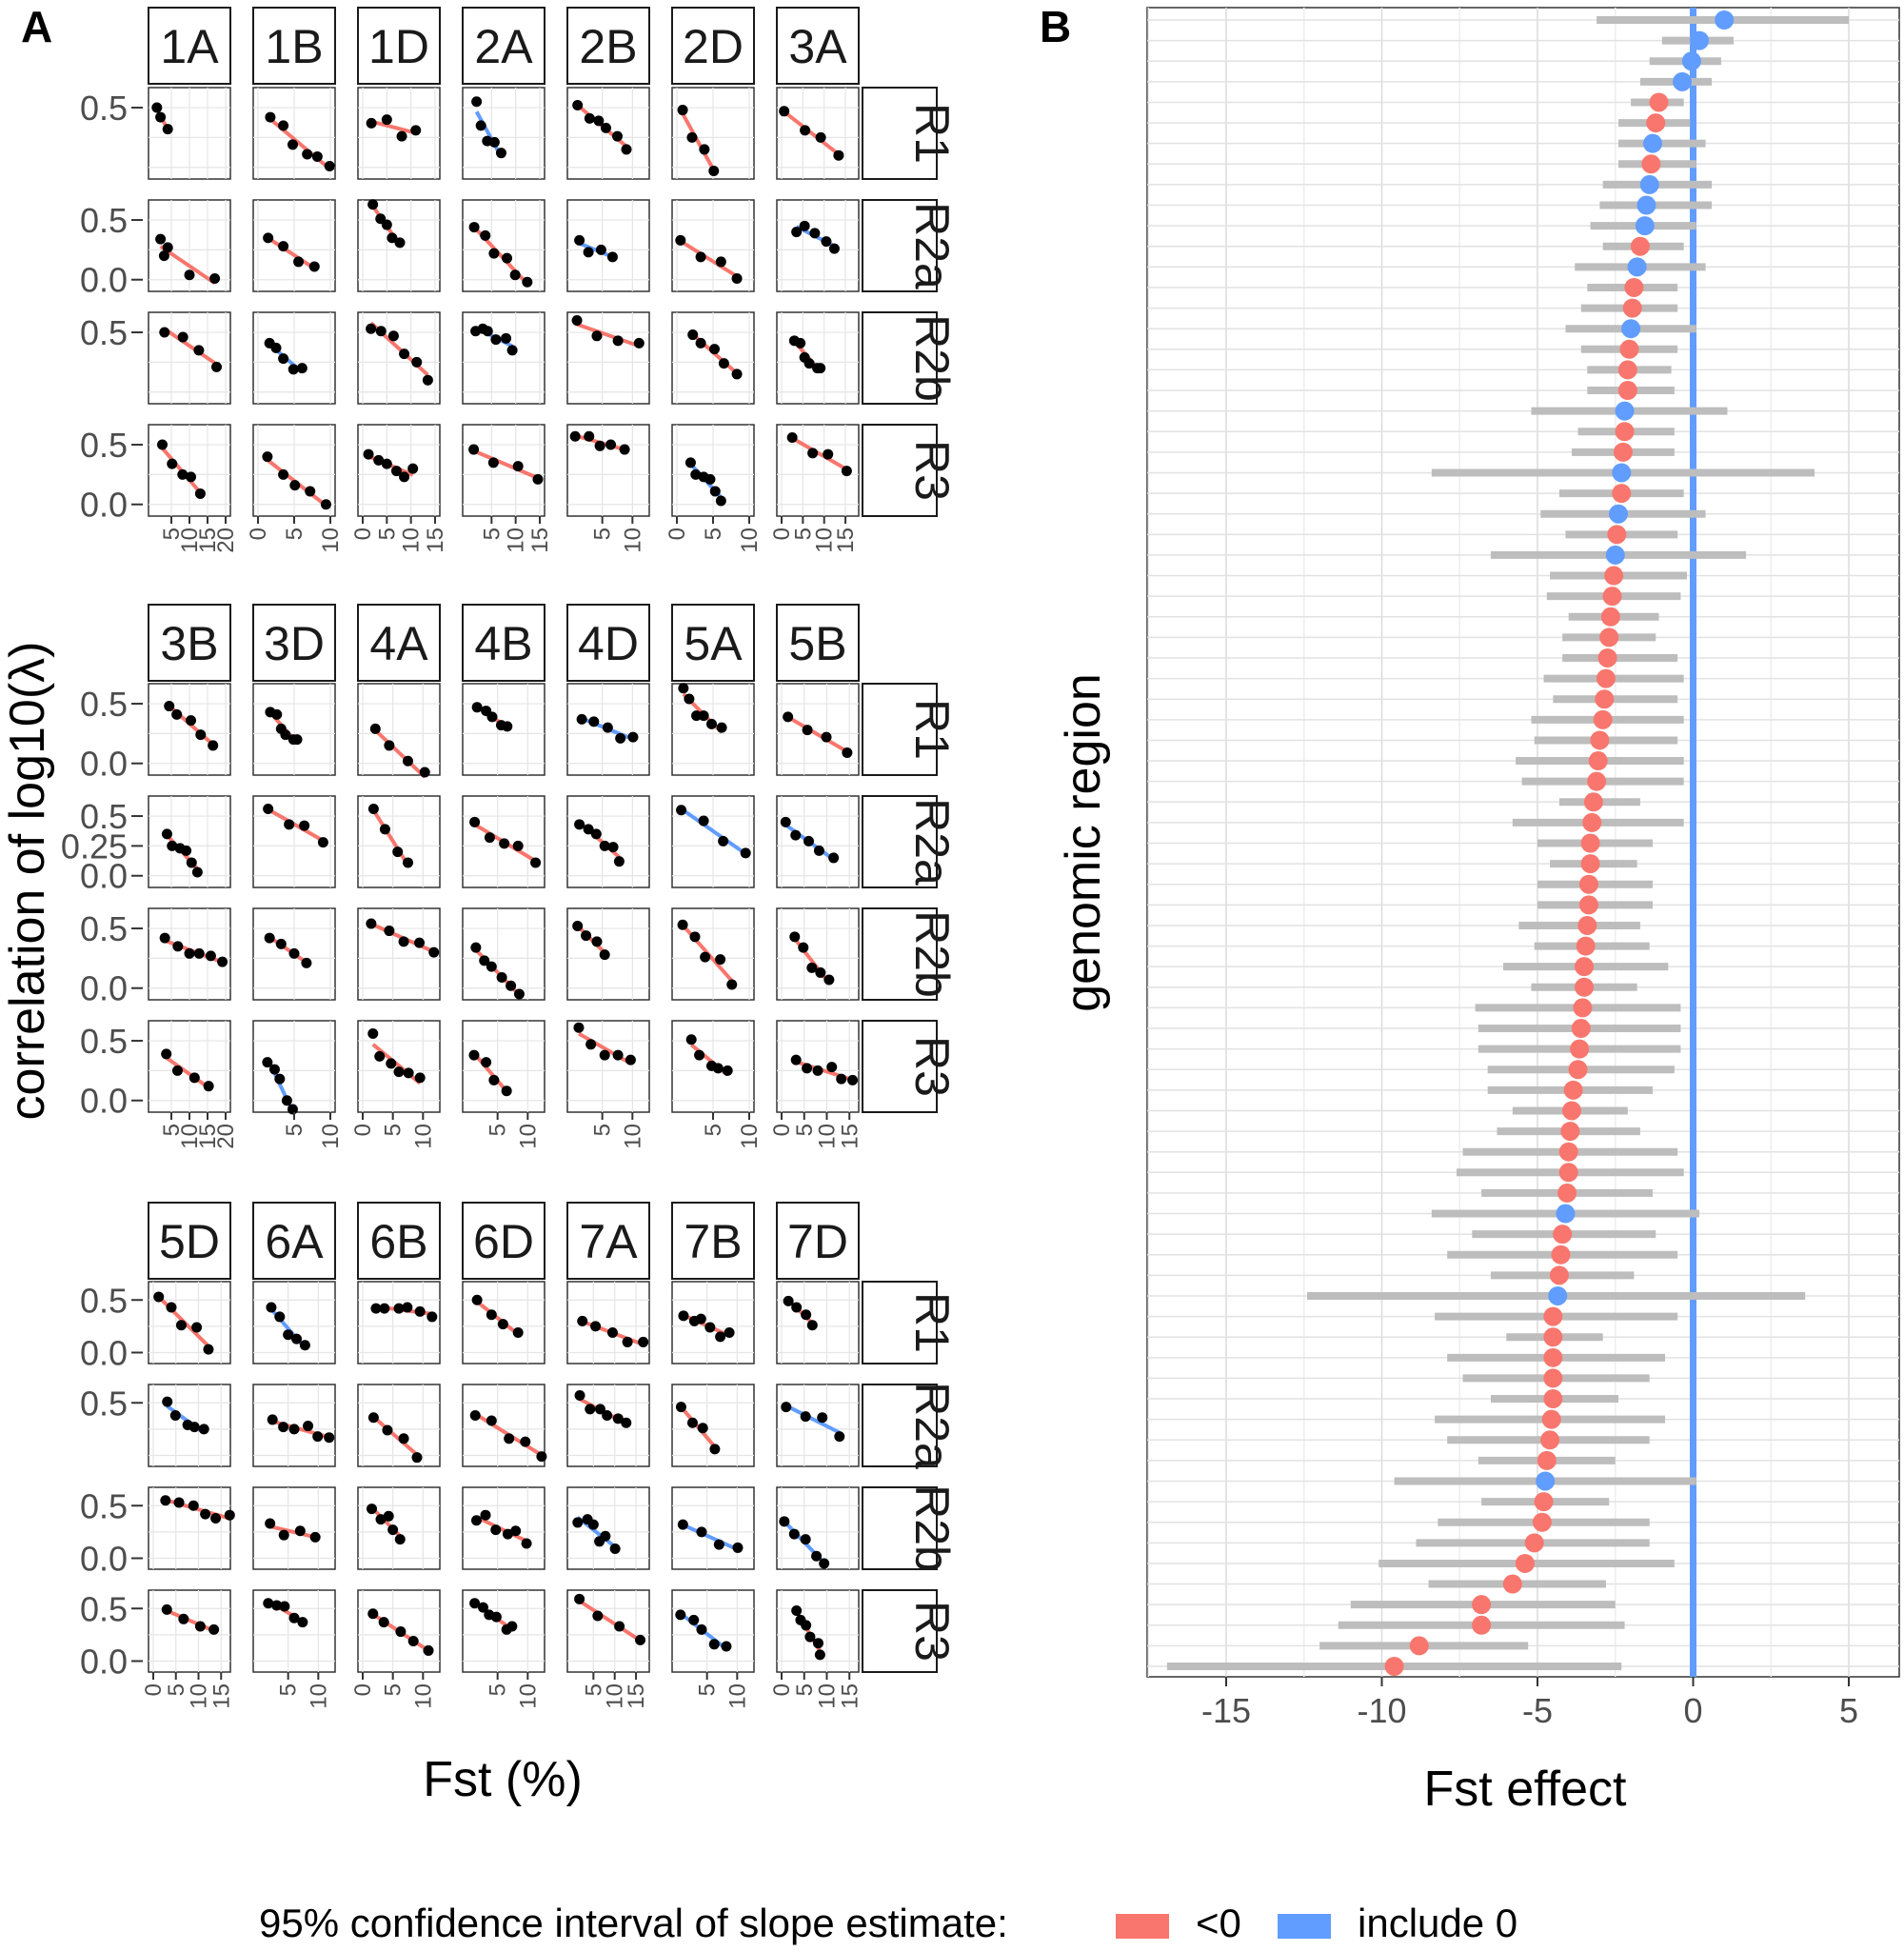 This screenshot has height=1952, width=1904. What do you see at coordinates (713, 46) in the screenshot?
I see `strip-label-2D: 2D` at bounding box center [713, 46].